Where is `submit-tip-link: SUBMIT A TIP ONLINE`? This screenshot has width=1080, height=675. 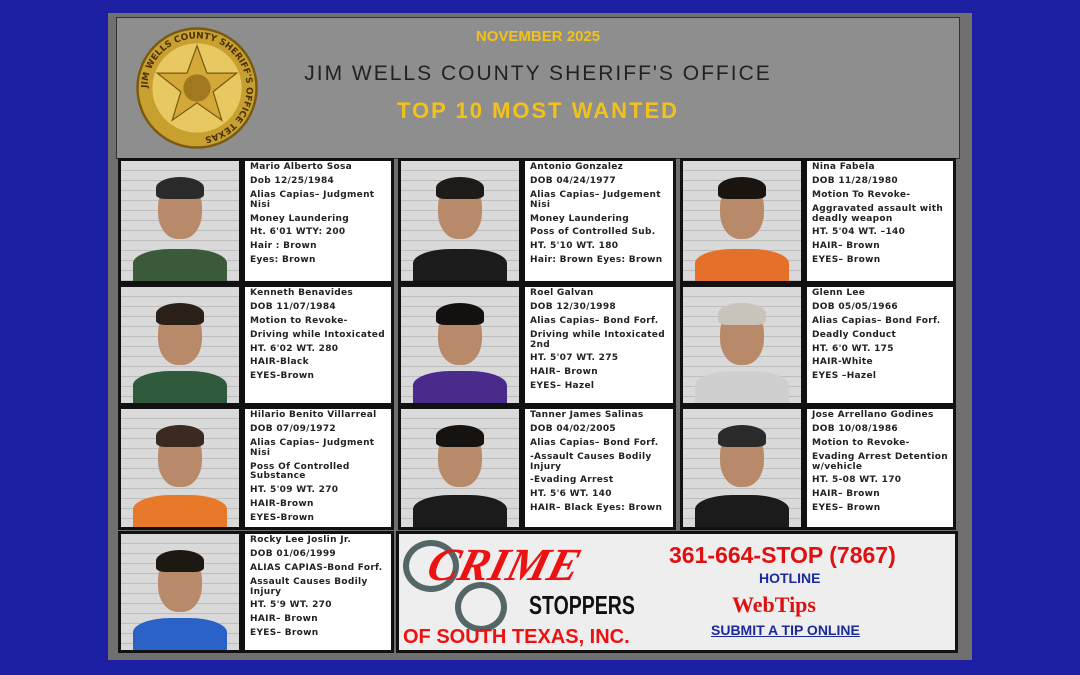
submit-tip-link: SUBMIT A TIP ONLINE is located at coordinates (785, 630).